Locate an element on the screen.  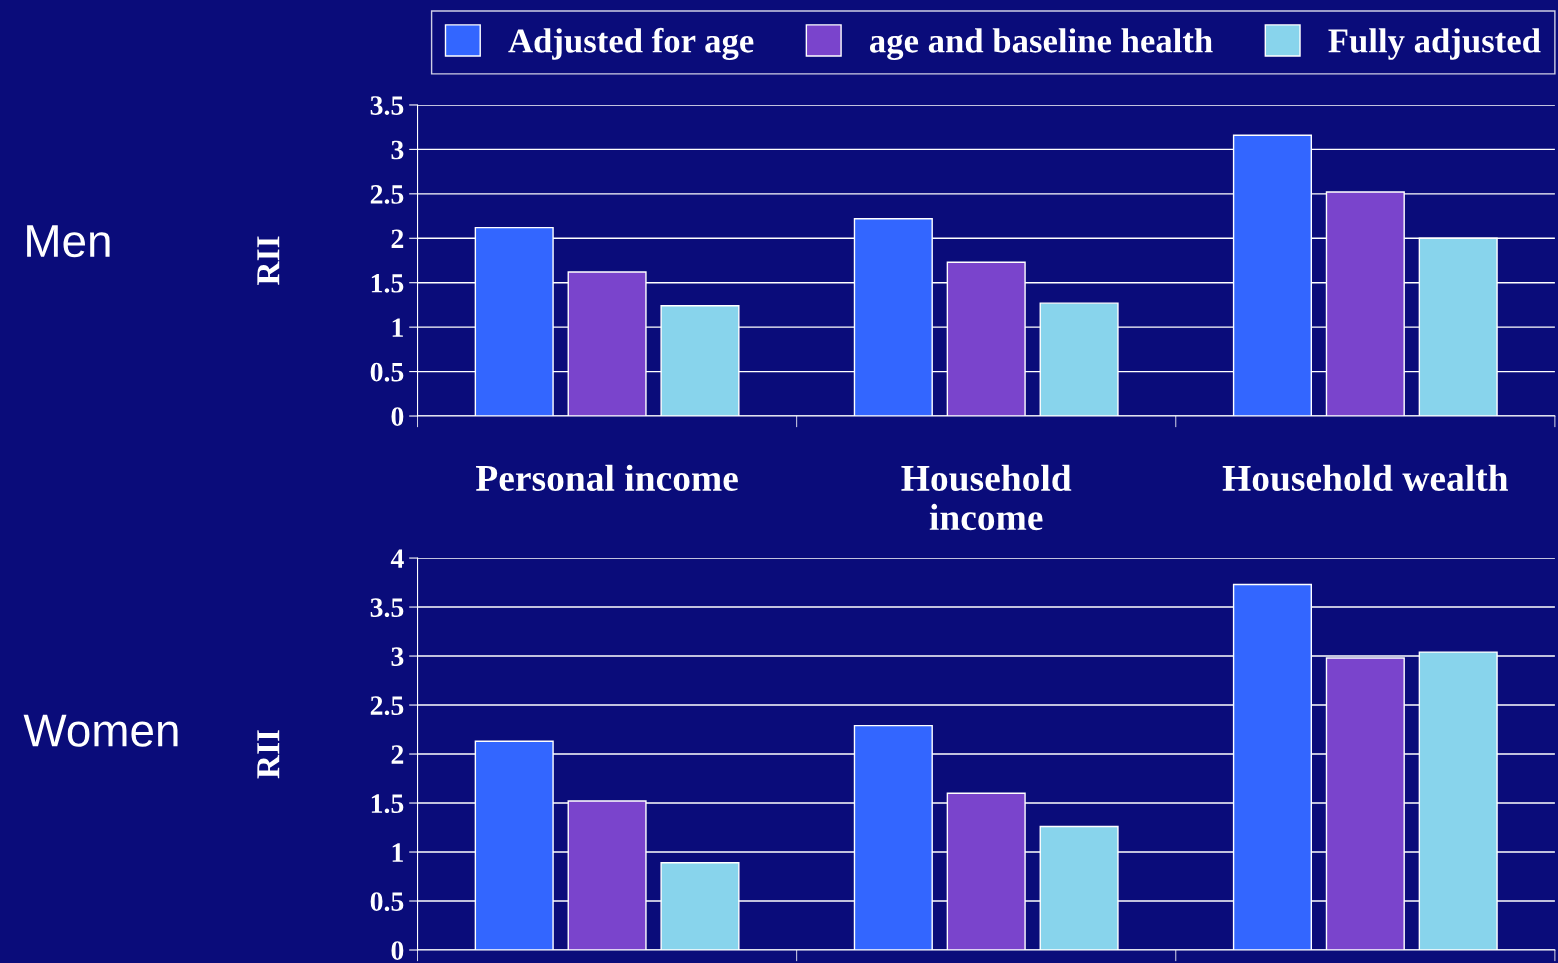
text: Men is located at coordinates (68, 241).